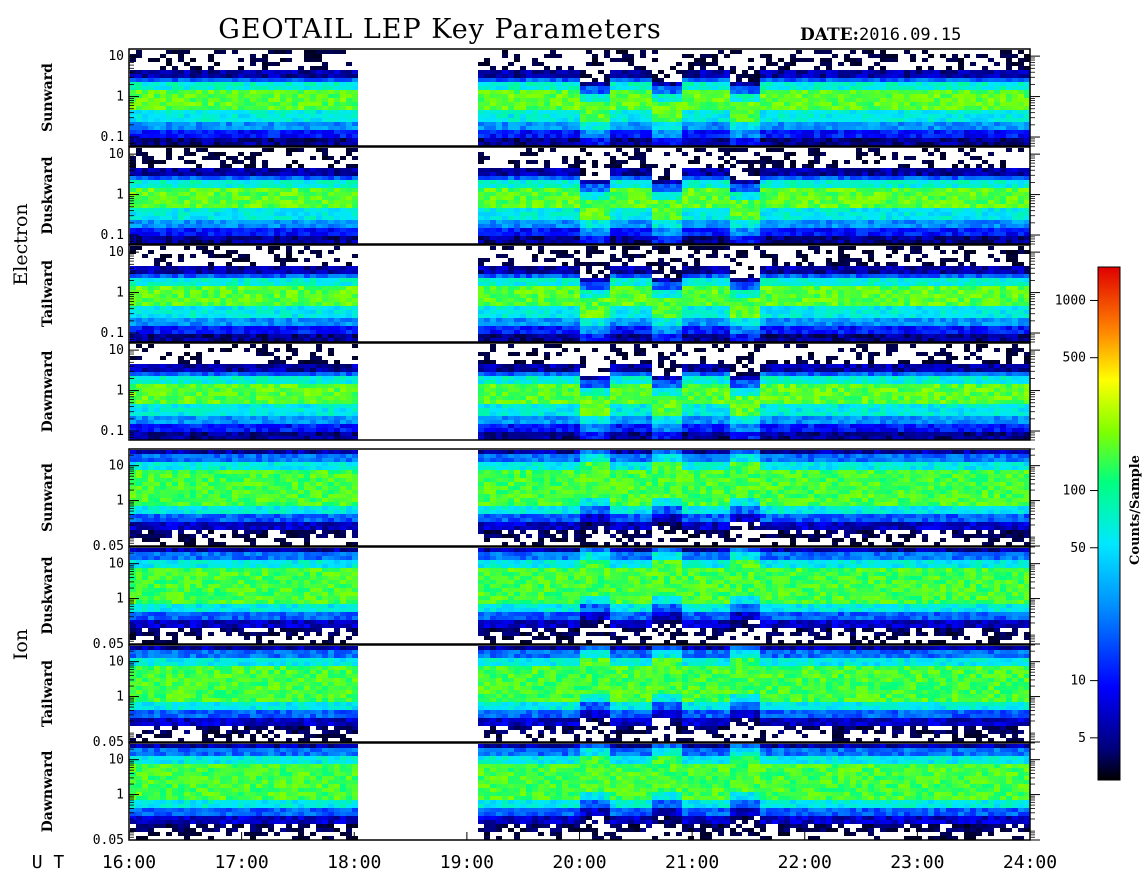 The width and height of the screenshot is (1142, 880). What do you see at coordinates (1070, 300) in the screenshot?
I see `colorbar-tick-label: 1000` at bounding box center [1070, 300].